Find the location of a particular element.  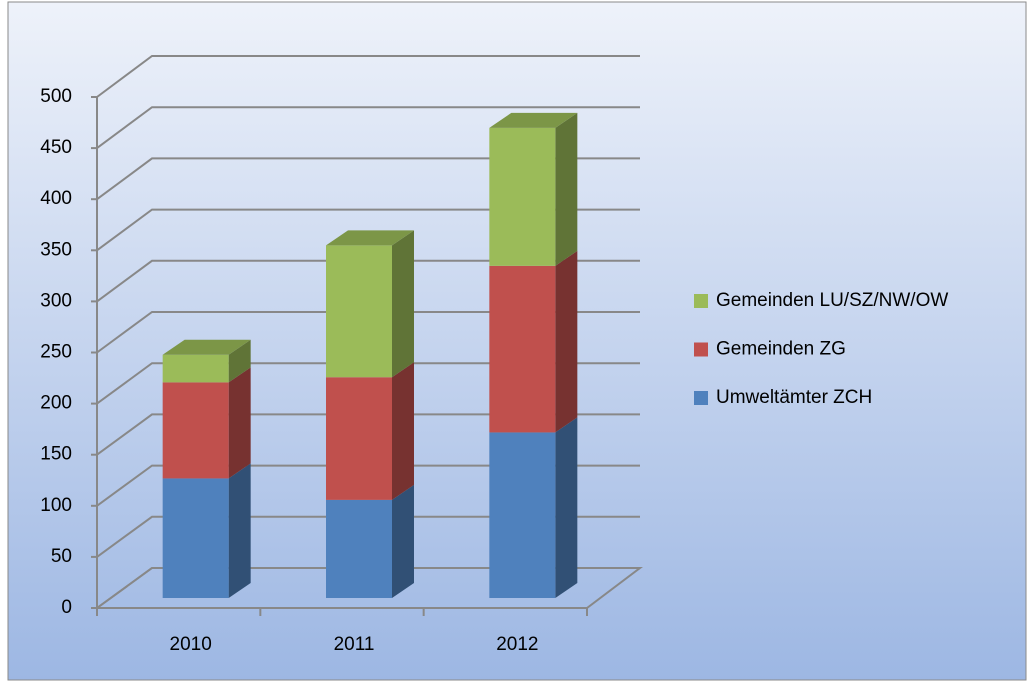

y-tick-label: 100 is located at coordinates (56, 505).